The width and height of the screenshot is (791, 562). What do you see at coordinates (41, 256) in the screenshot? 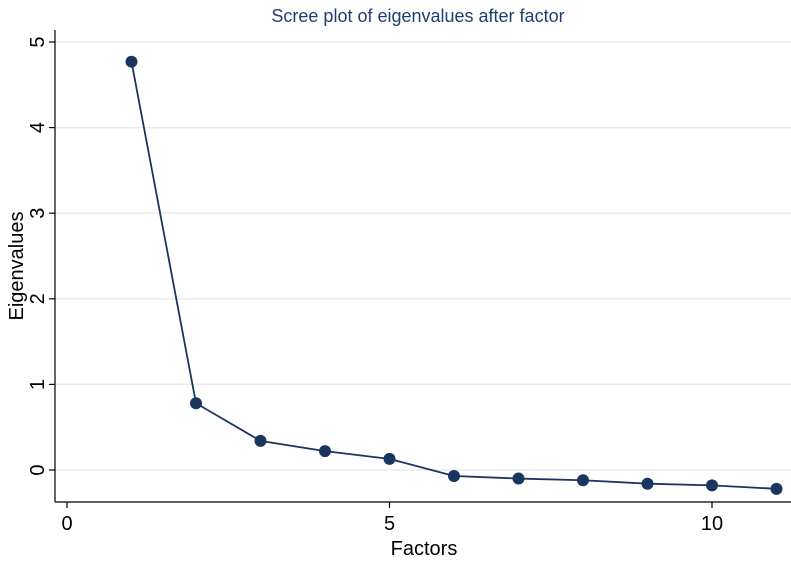
I see `y-ticks: 0 1 2 3 4 5` at bounding box center [41, 256].